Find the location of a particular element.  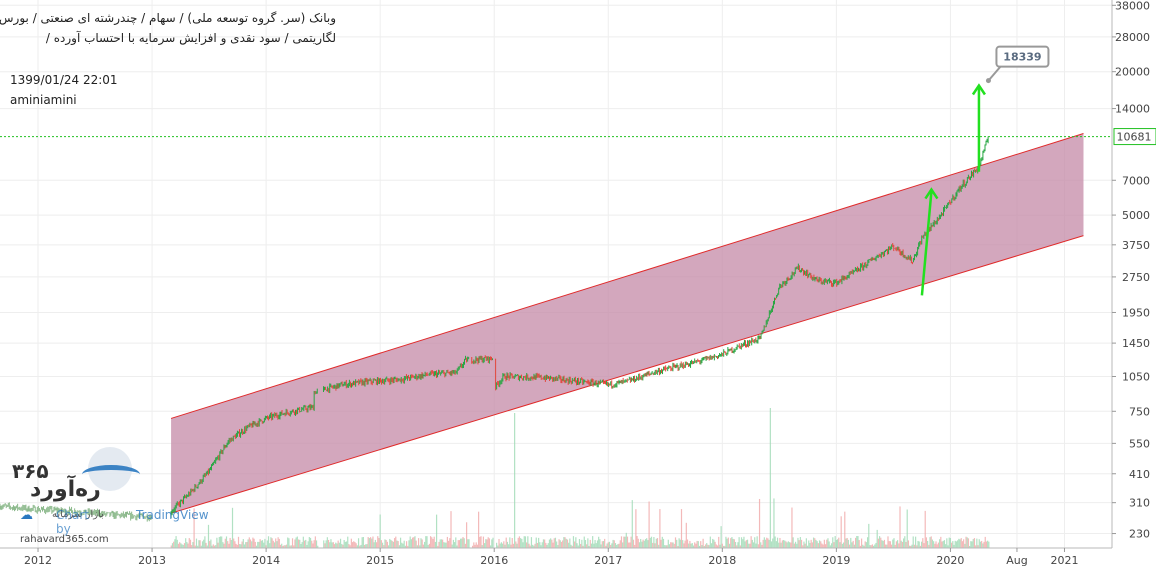

target-callout: 18339 is located at coordinates (1017, 64).